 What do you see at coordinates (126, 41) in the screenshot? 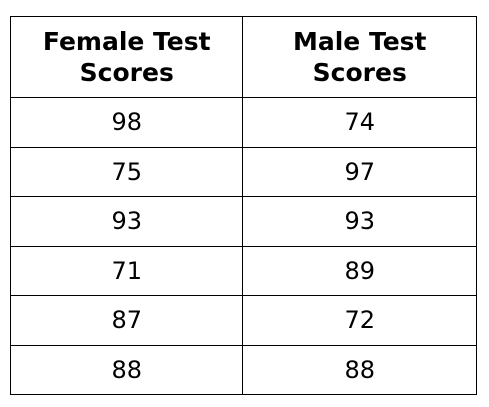
I see `header-line: Female Test` at bounding box center [126, 41].